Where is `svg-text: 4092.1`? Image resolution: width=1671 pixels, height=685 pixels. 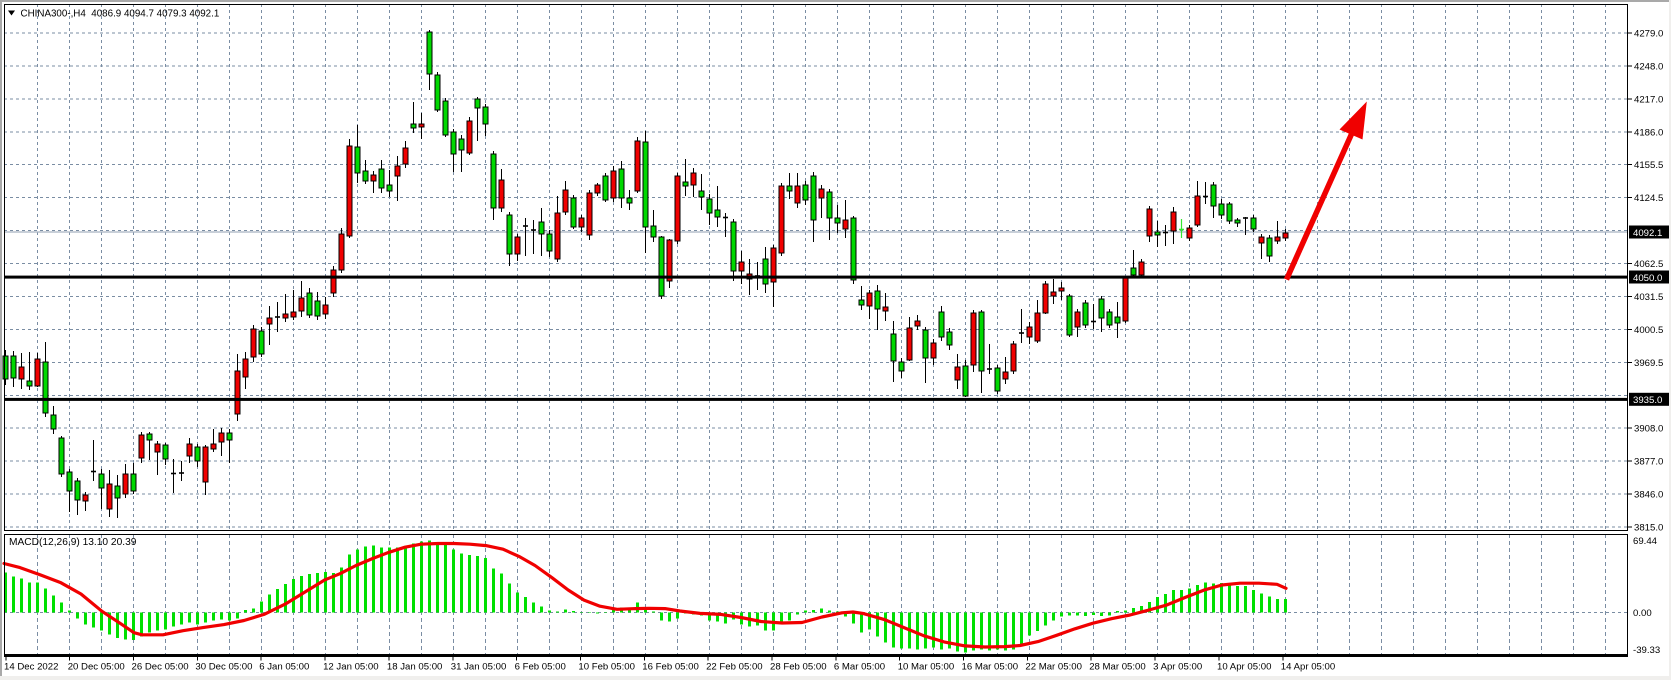 svg-text: 4092.1 is located at coordinates (1647, 233).